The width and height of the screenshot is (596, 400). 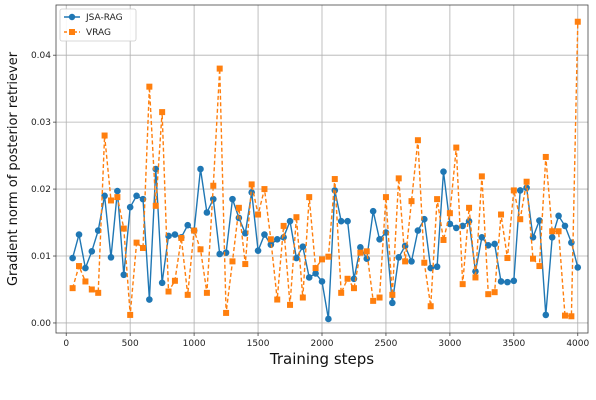 What do you see at coordinates (66, 344) in the screenshot?
I see `x-tick-label: 0` at bounding box center [66, 344].